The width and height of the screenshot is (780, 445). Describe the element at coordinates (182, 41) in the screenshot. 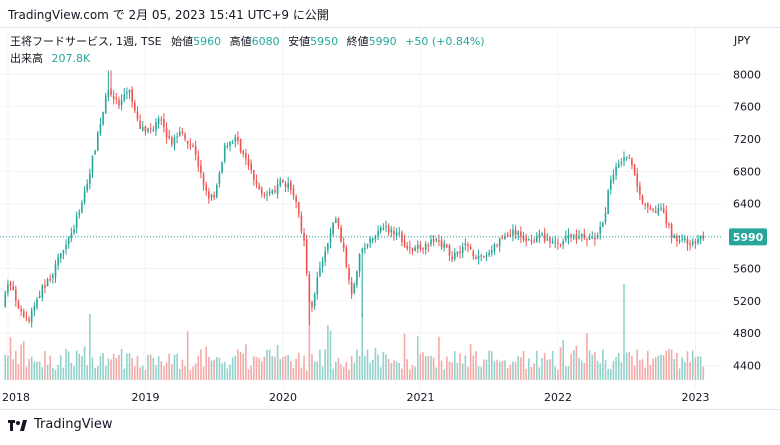

I see `open-label: 始値` at that location.